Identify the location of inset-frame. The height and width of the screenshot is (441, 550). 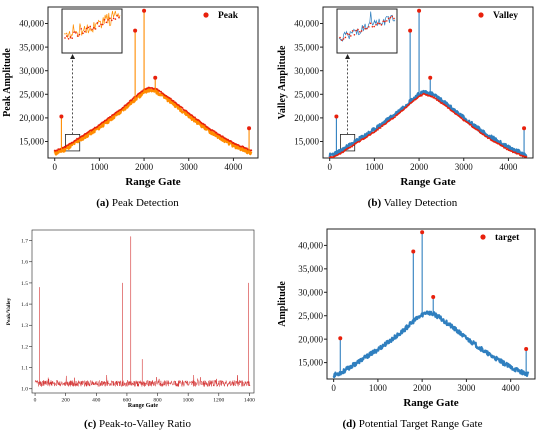
(367, 31).